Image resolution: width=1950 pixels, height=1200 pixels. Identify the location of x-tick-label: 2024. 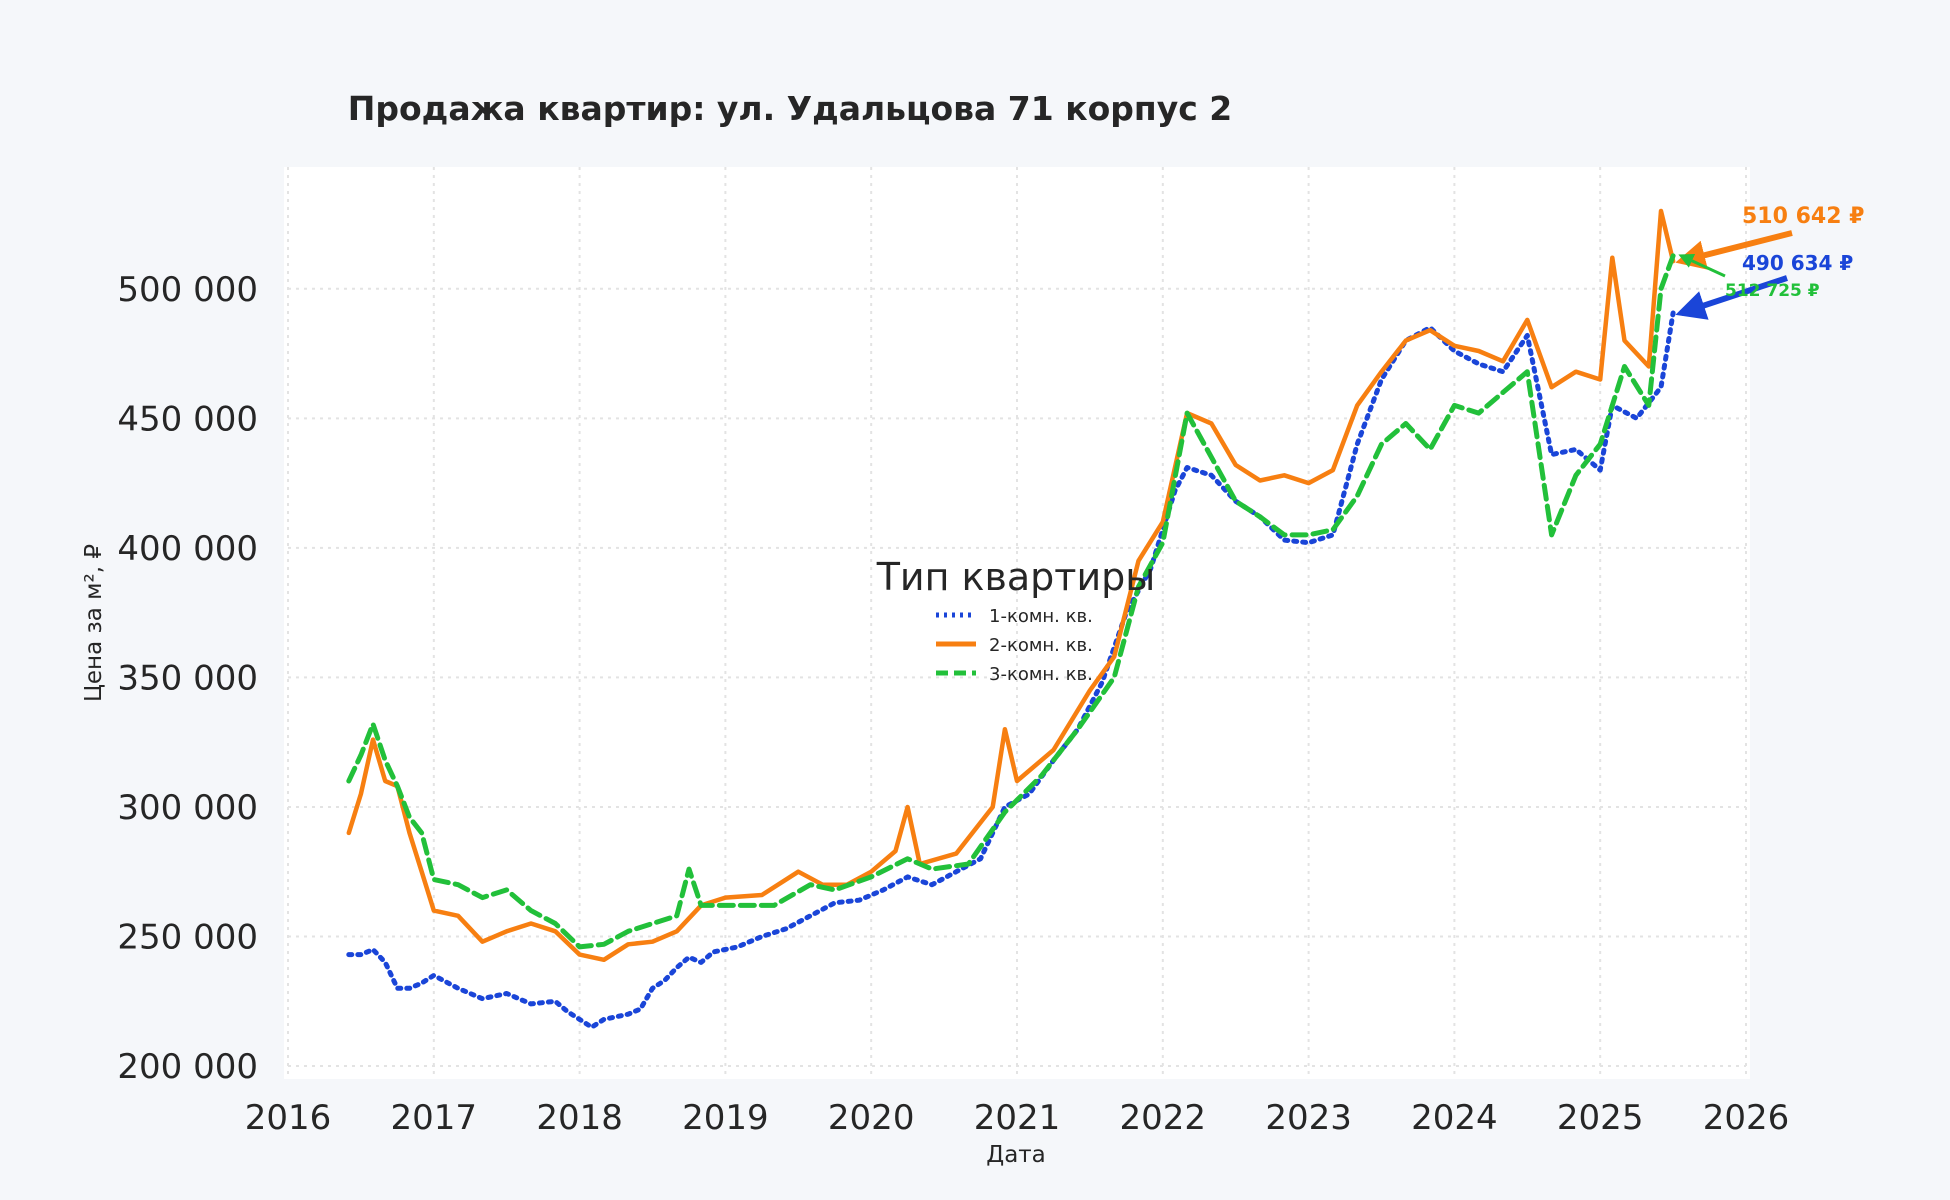
(1454, 1118).